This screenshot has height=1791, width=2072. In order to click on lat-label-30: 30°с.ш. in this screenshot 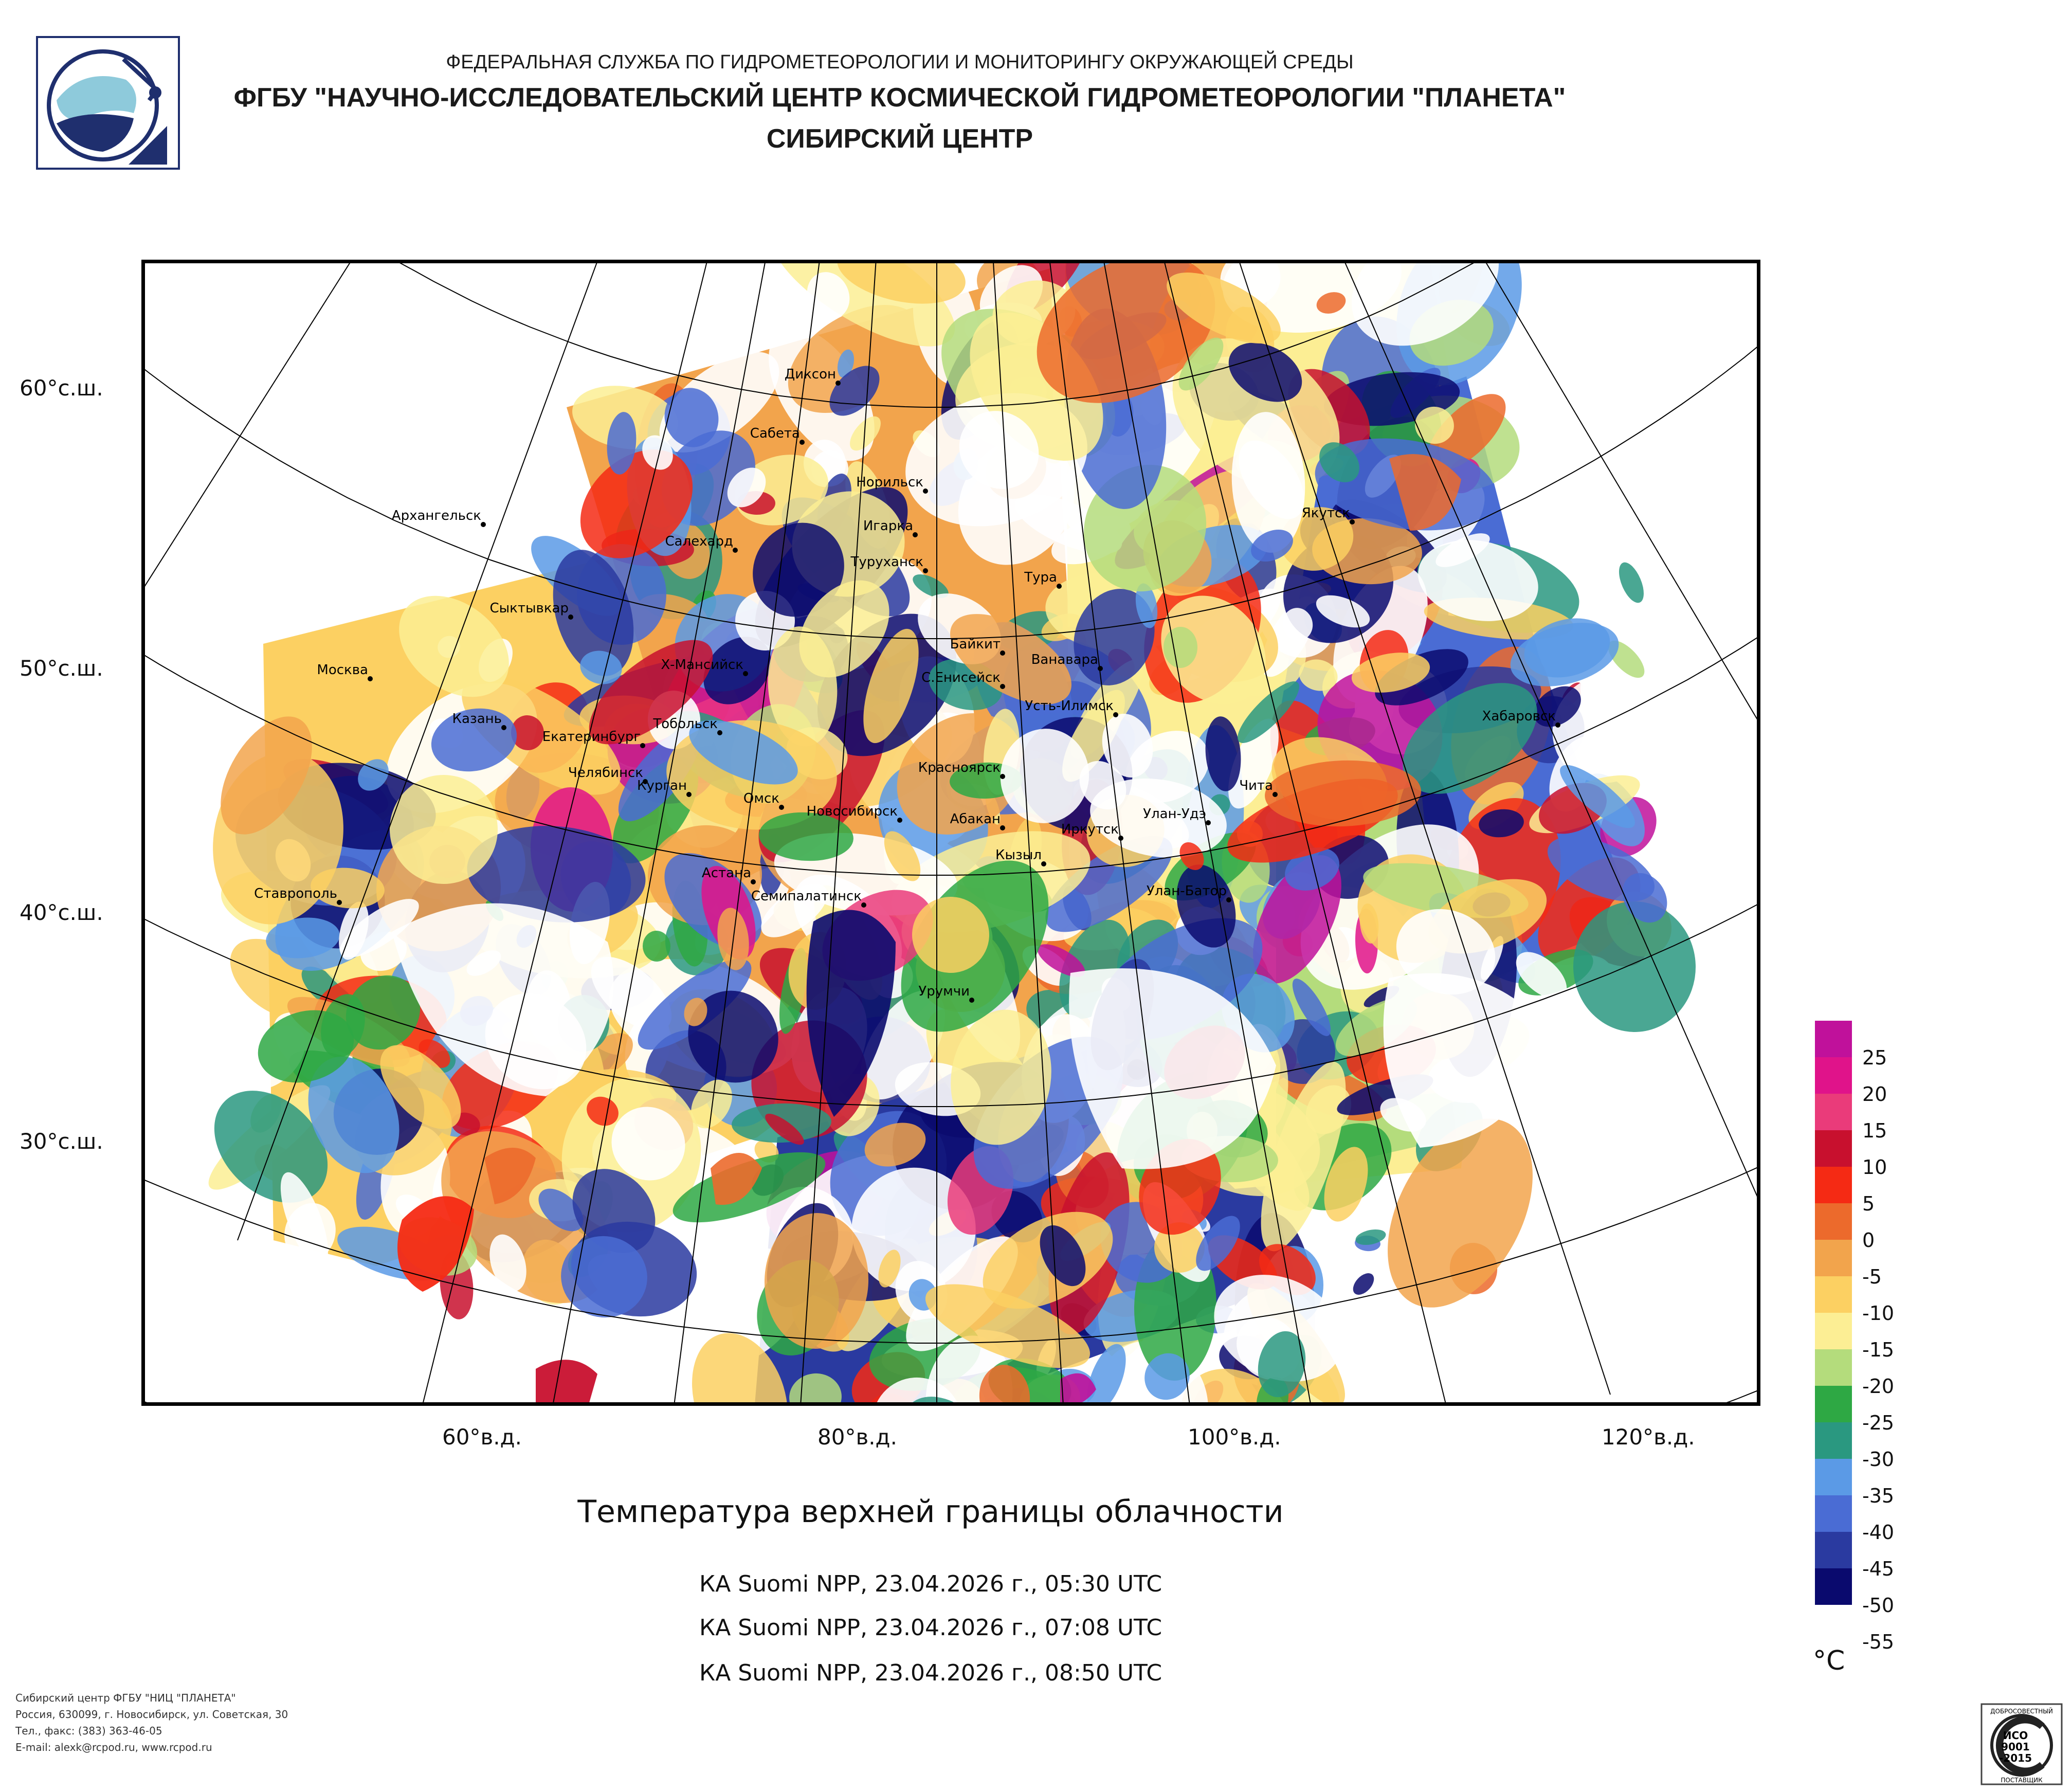, I will do `click(61, 1141)`.